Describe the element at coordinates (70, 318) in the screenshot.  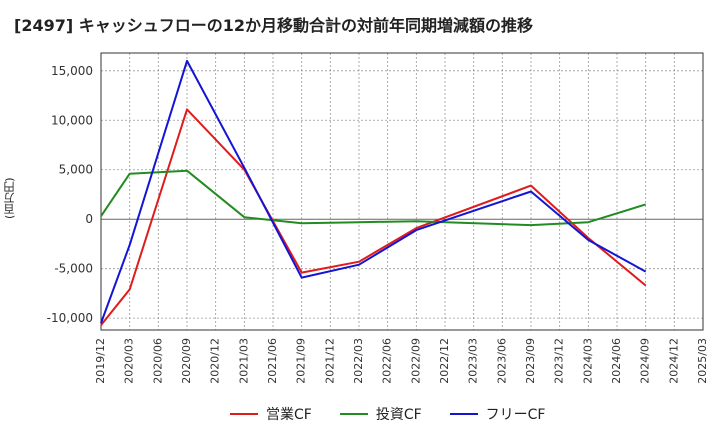
I see `y-tick-label: -10,000` at that location.